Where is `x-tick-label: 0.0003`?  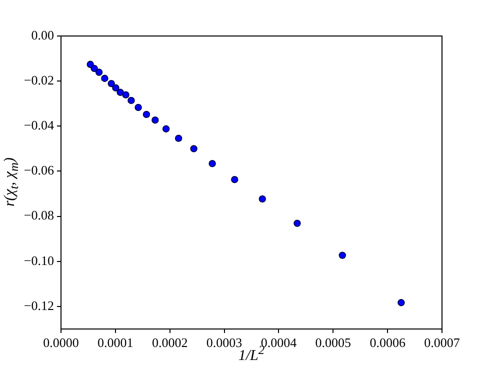
x-tick-label: 0.0003 is located at coordinates (224, 342).